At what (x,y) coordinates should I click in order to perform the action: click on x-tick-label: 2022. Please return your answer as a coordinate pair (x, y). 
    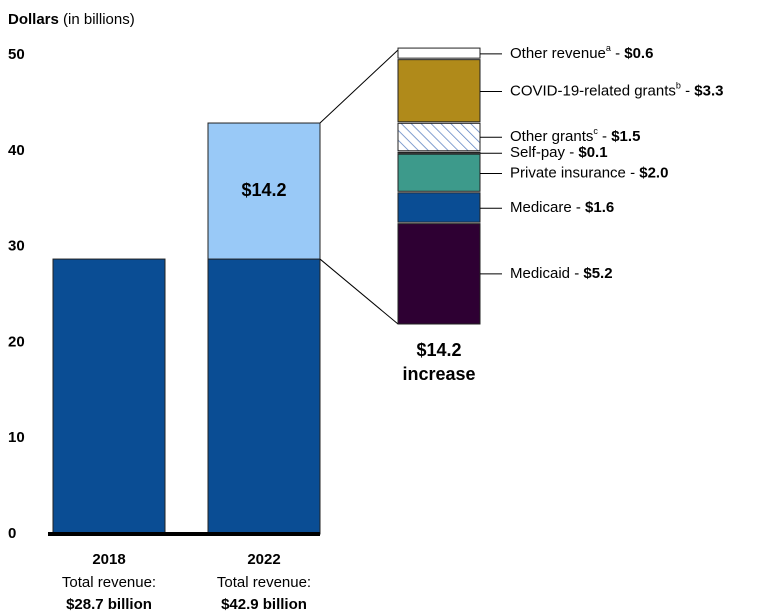
    Looking at the image, I should click on (263, 559).